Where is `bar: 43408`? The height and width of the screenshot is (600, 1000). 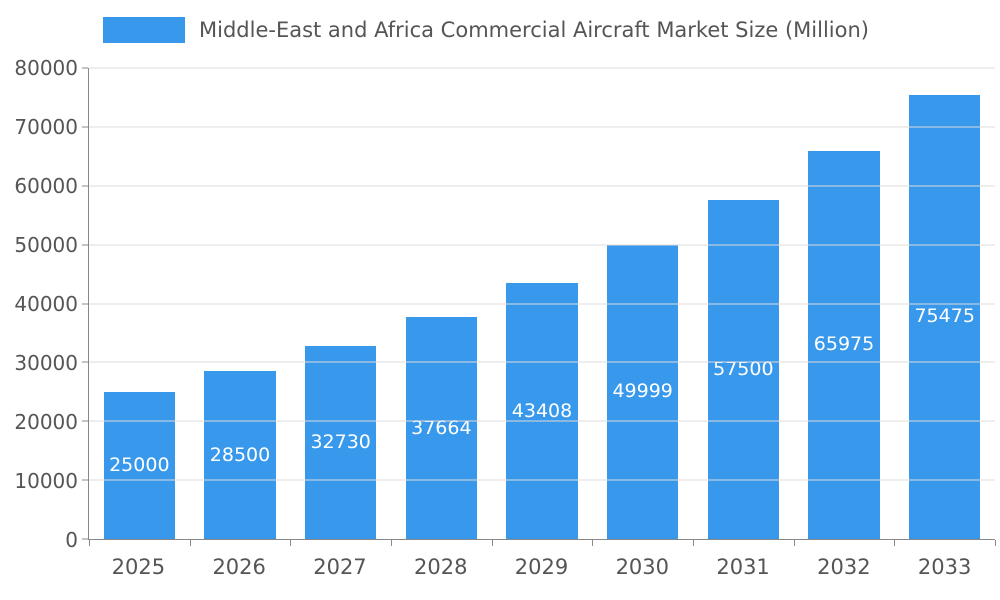 bar: 43408 is located at coordinates (542, 411).